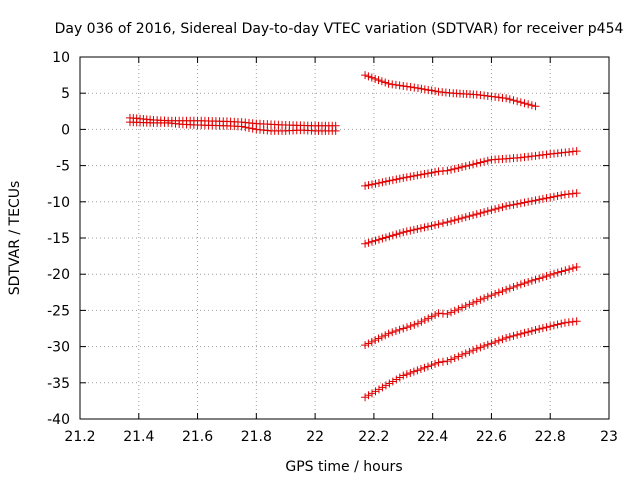 The image size is (640, 480). I want to click on x-tick-labels: 21.2 21.4 21.6 21.8 22 22.2 22.4 22.6 22.8 23, so click(341, 437).